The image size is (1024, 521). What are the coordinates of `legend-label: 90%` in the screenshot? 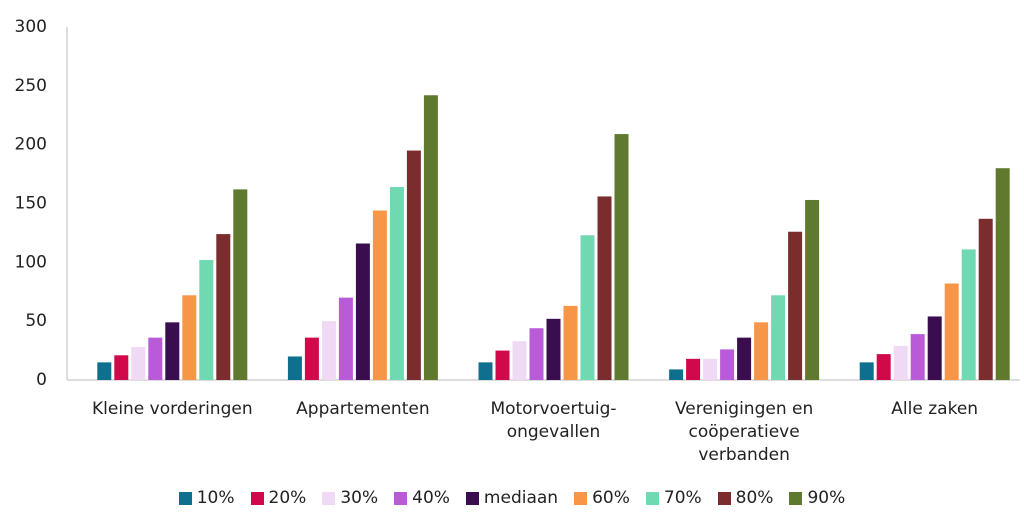 It's located at (826, 498).